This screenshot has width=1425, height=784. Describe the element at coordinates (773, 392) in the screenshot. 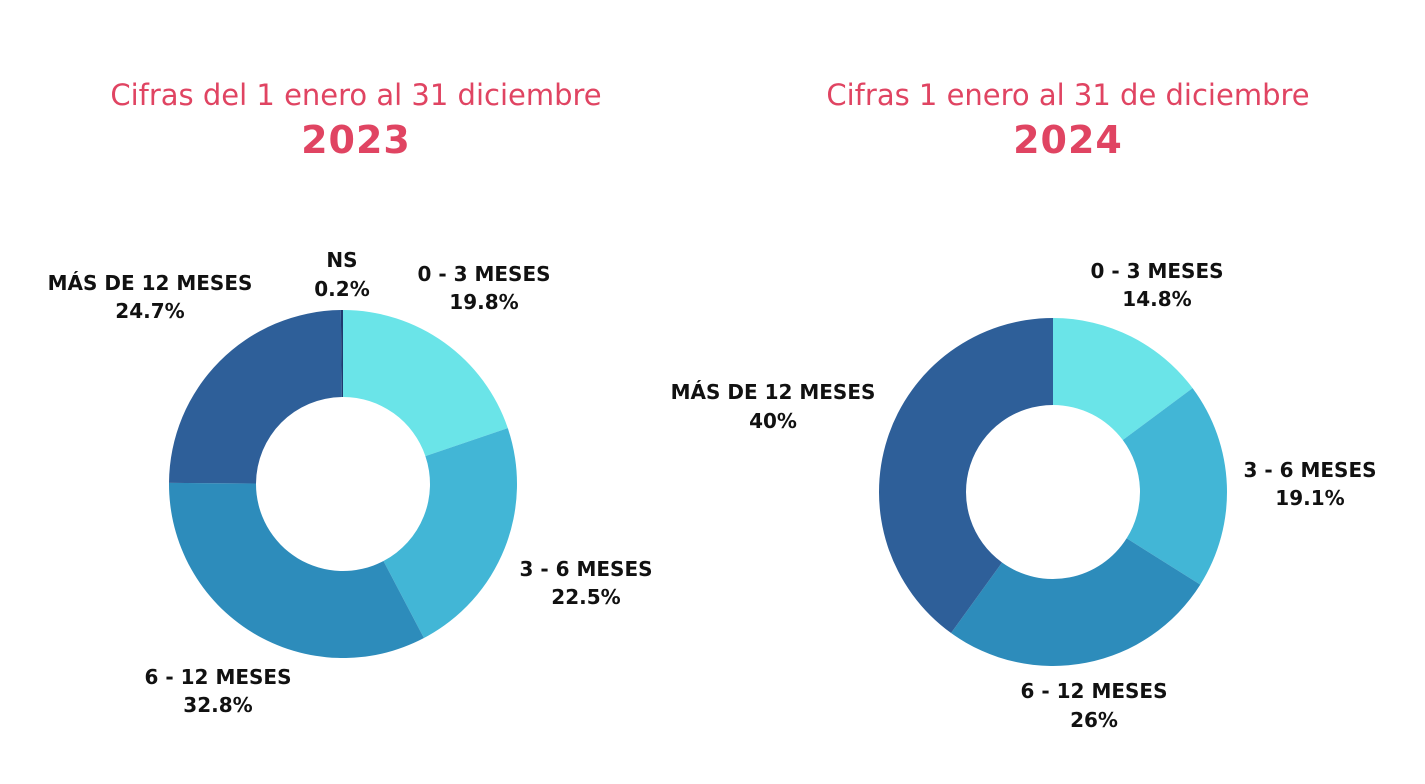

I see `slice-label-2024-3: MÁS DE 12 MESES` at that location.